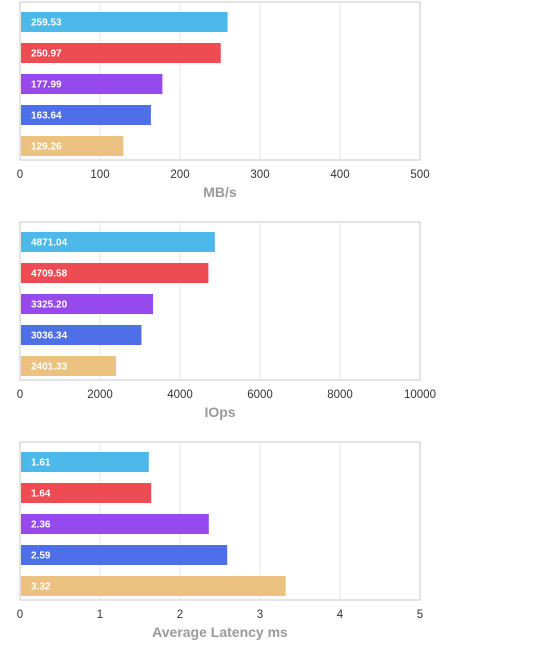  I want to click on x-tick-label: 200, so click(179, 175).